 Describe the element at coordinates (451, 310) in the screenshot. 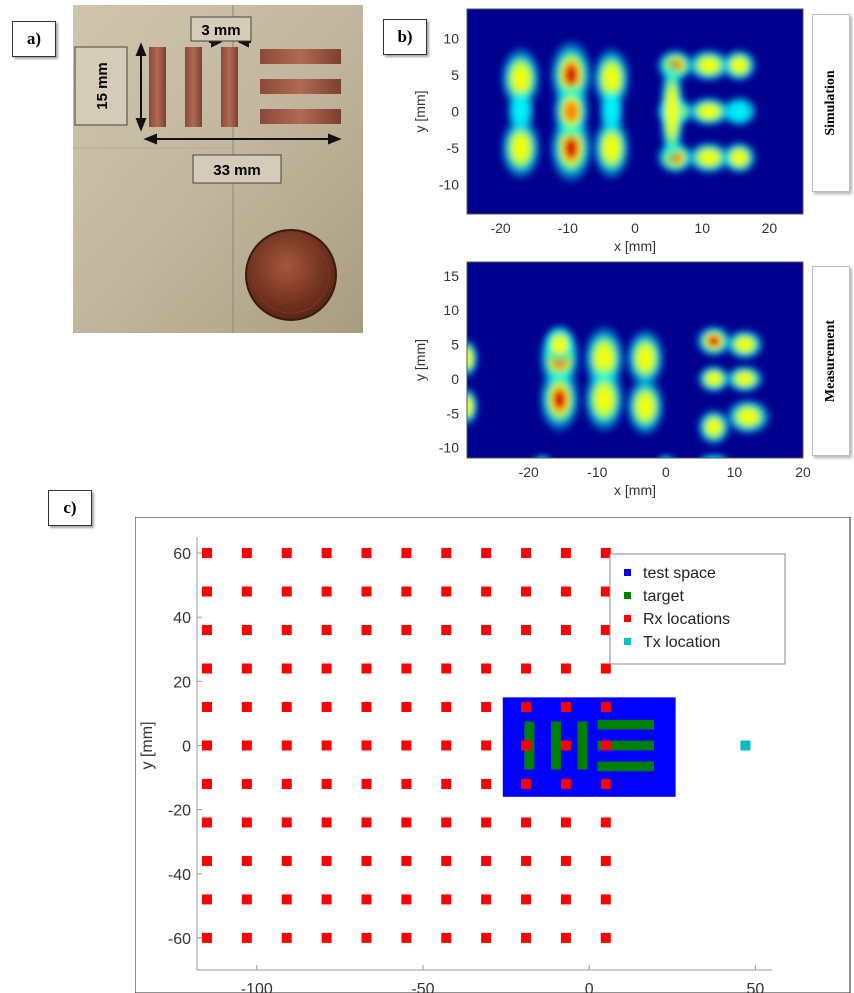

I see `meas-ytick-label: 10` at that location.